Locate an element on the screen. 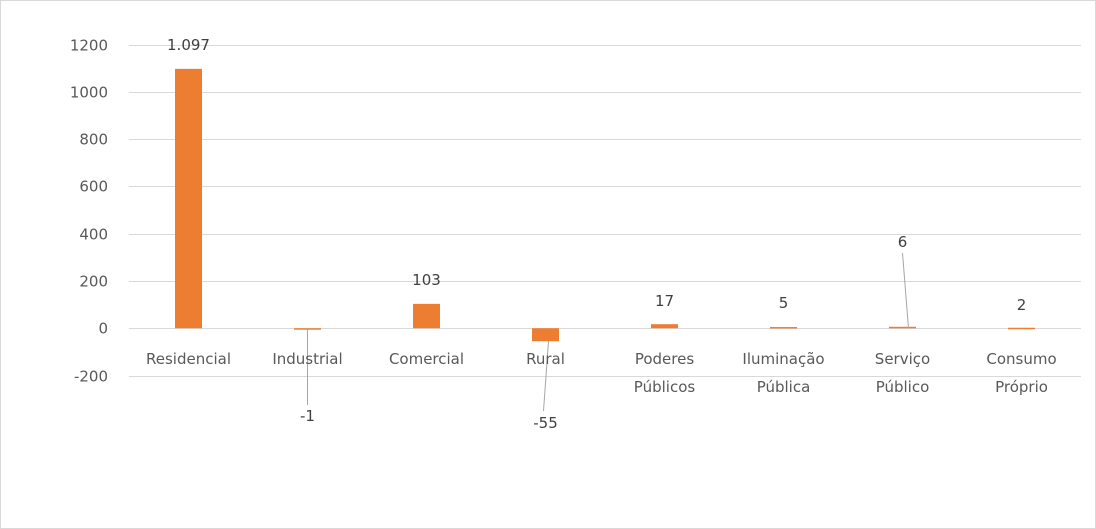  y-tick-label: 800 is located at coordinates (93, 140).